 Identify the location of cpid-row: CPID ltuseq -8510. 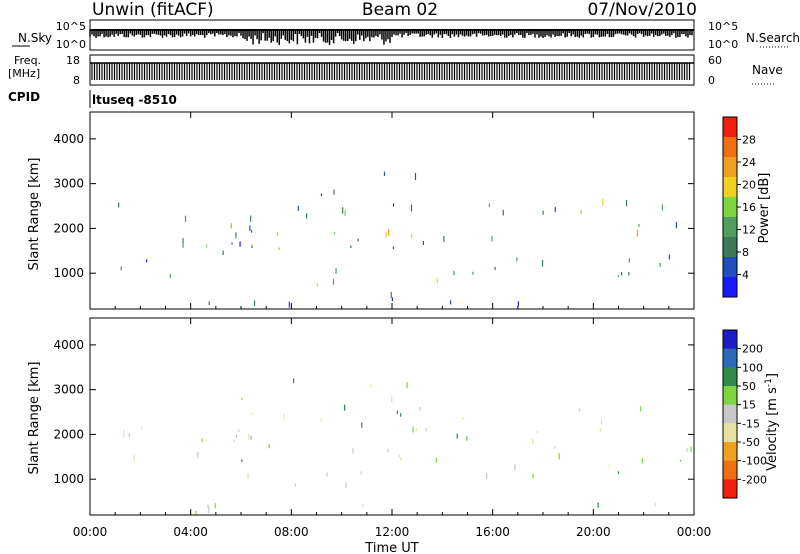
(92, 99).